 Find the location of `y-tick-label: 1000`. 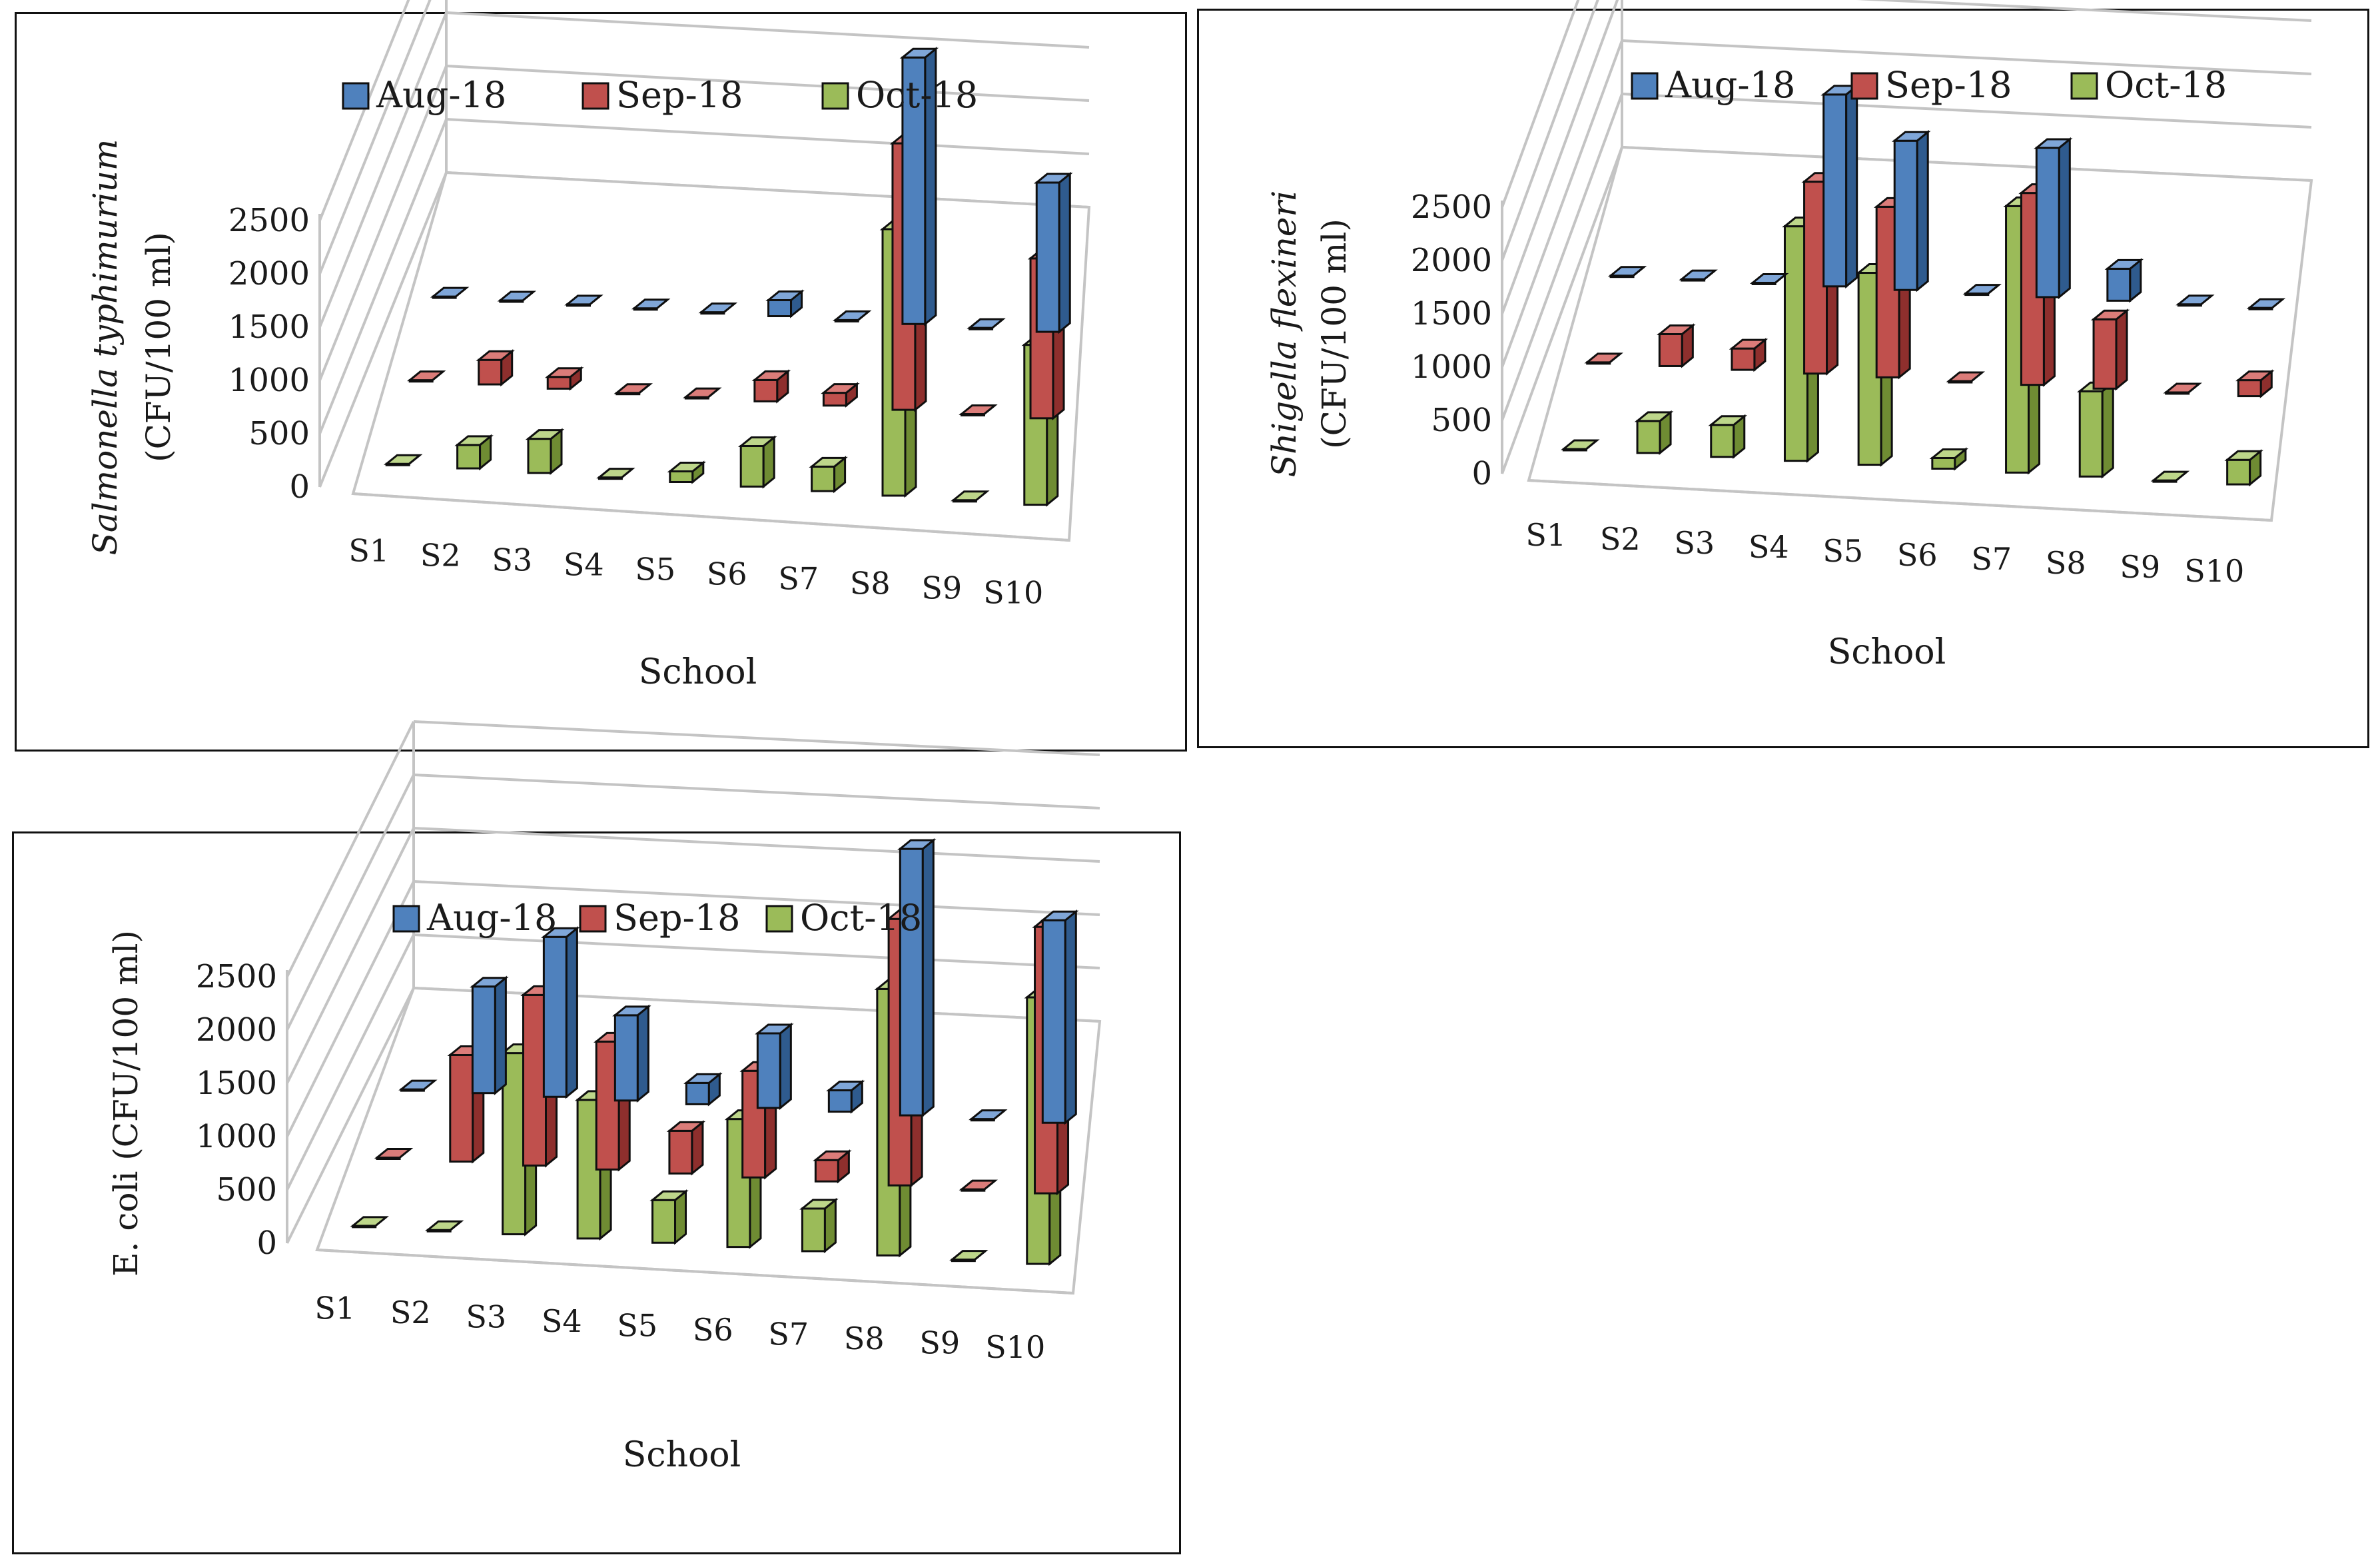

y-tick-label: 1000 is located at coordinates (236, 1136).